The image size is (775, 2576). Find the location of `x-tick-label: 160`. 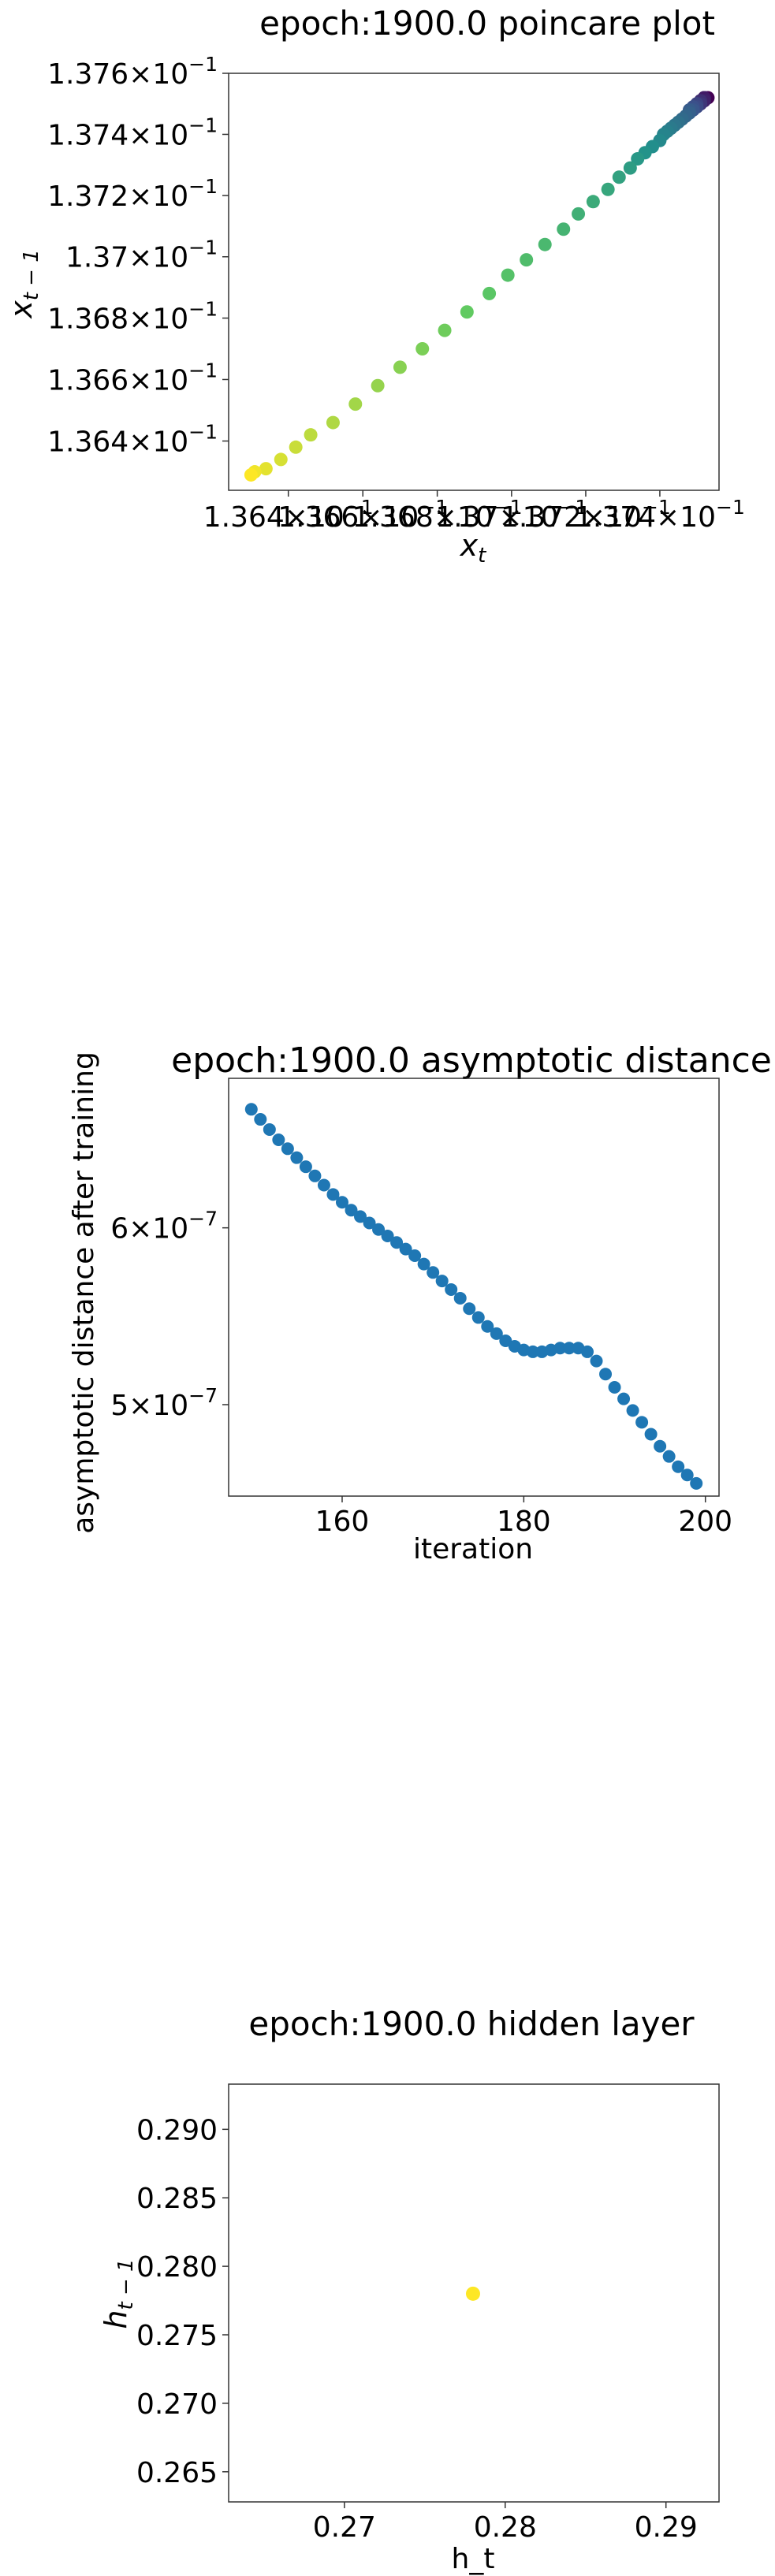

x-tick-label: 160 is located at coordinates (342, 1522).